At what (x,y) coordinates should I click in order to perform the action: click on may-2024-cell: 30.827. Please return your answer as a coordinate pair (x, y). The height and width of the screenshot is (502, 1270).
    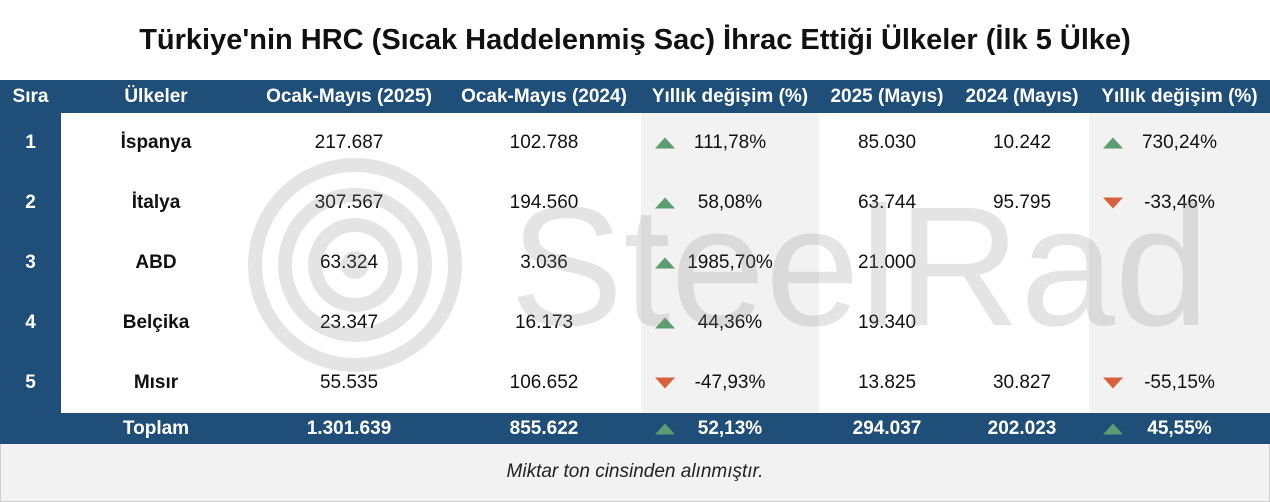
    Looking at the image, I should click on (1022, 383).